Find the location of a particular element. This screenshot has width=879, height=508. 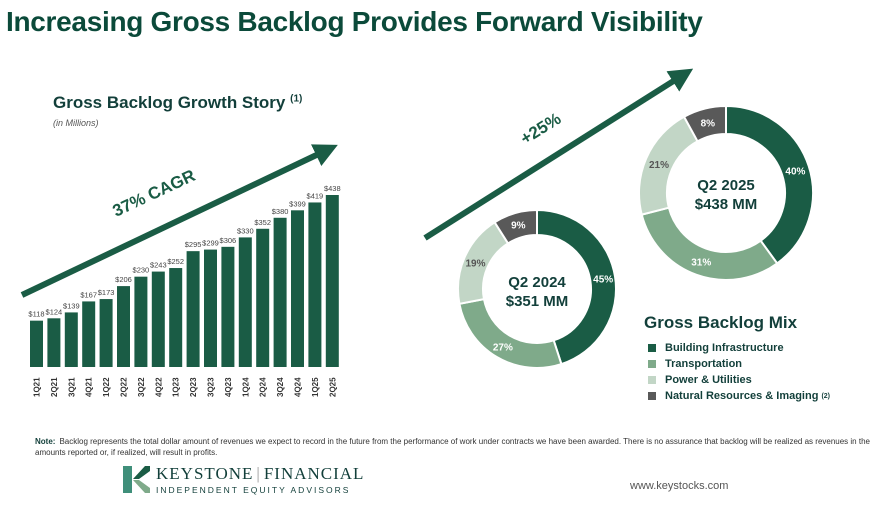

bar-value-label: $252 is located at coordinates (175, 261).